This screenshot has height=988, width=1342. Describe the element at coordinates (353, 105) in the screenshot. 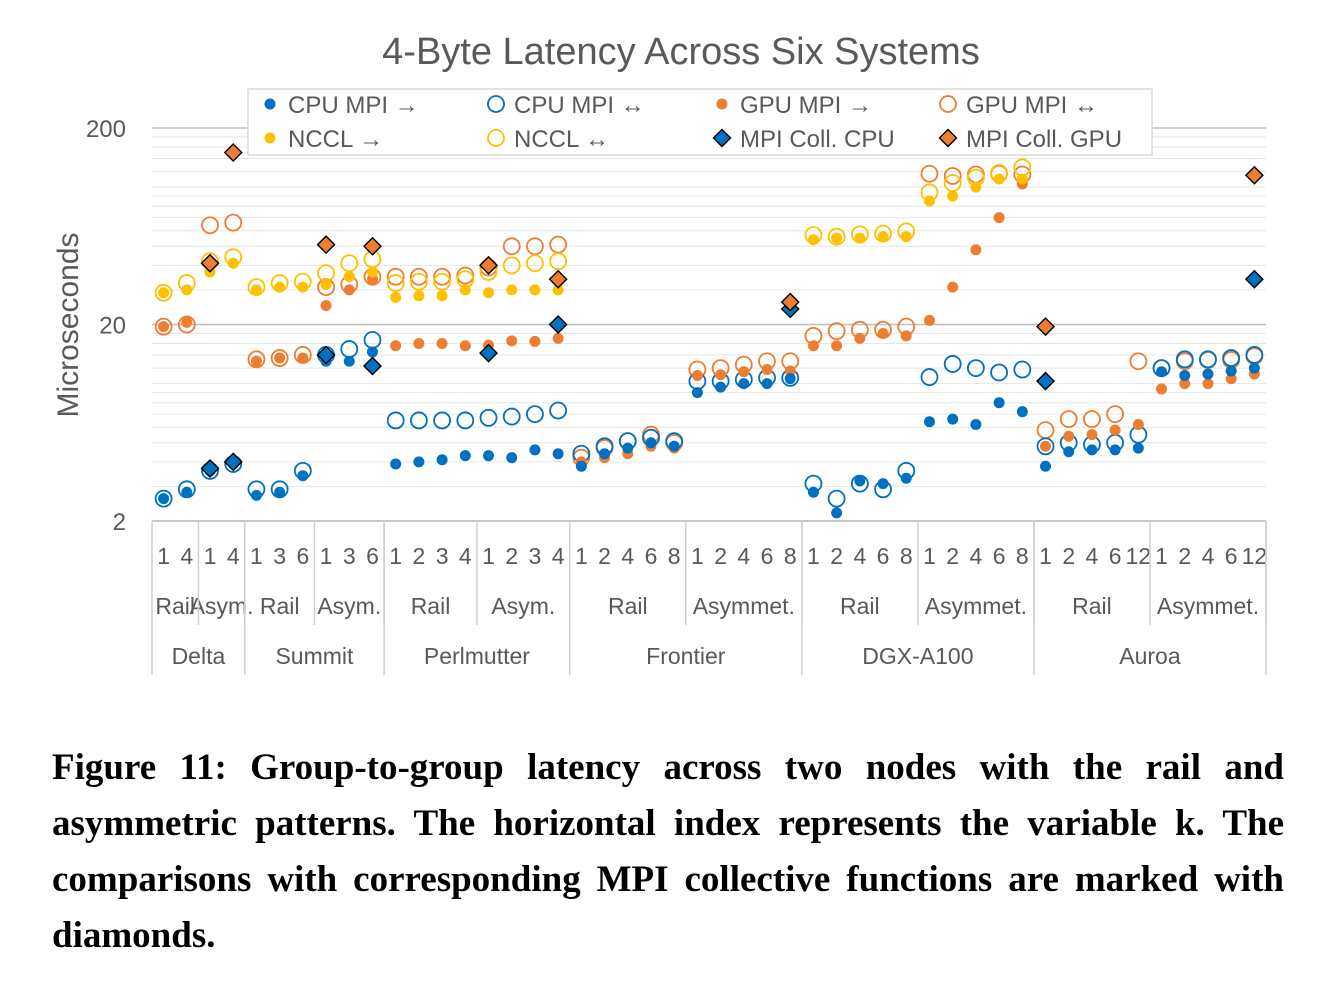

I see `legend-label: CPU MPI →` at that location.